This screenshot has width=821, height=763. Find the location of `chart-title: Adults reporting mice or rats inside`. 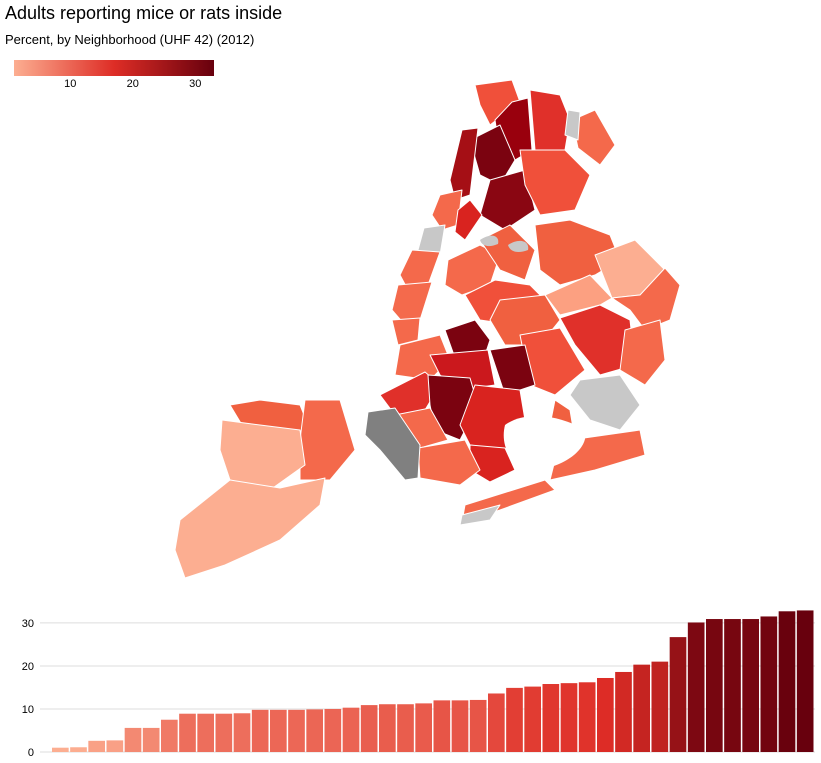

chart-title: Adults reporting mice or rats inside is located at coordinates (144, 13).